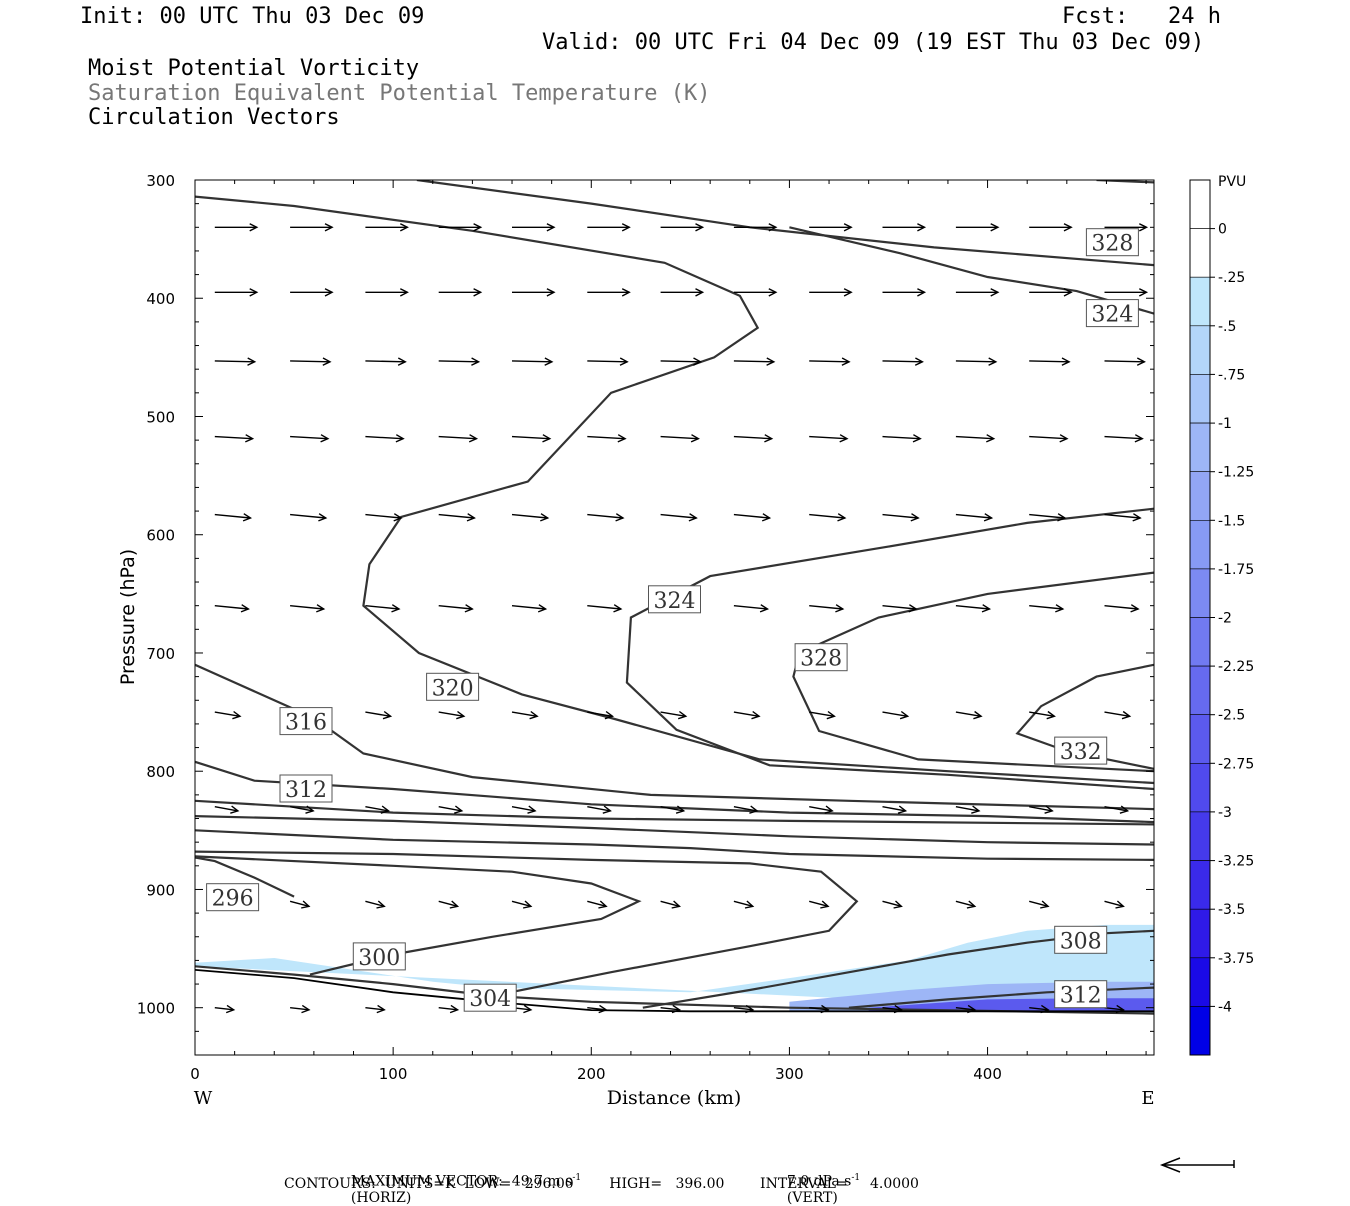 The width and height of the screenshot is (1350, 1206). What do you see at coordinates (1232, 182) in the screenshot?
I see `colorbar-unit: PVU` at bounding box center [1232, 182].